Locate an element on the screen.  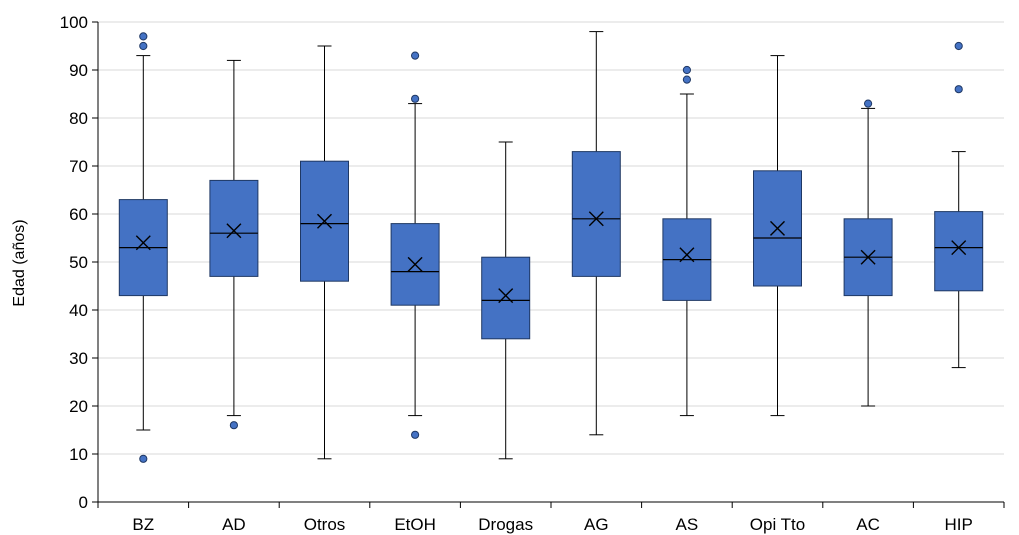
x-tick-label: EtOH is located at coordinates (415, 524).